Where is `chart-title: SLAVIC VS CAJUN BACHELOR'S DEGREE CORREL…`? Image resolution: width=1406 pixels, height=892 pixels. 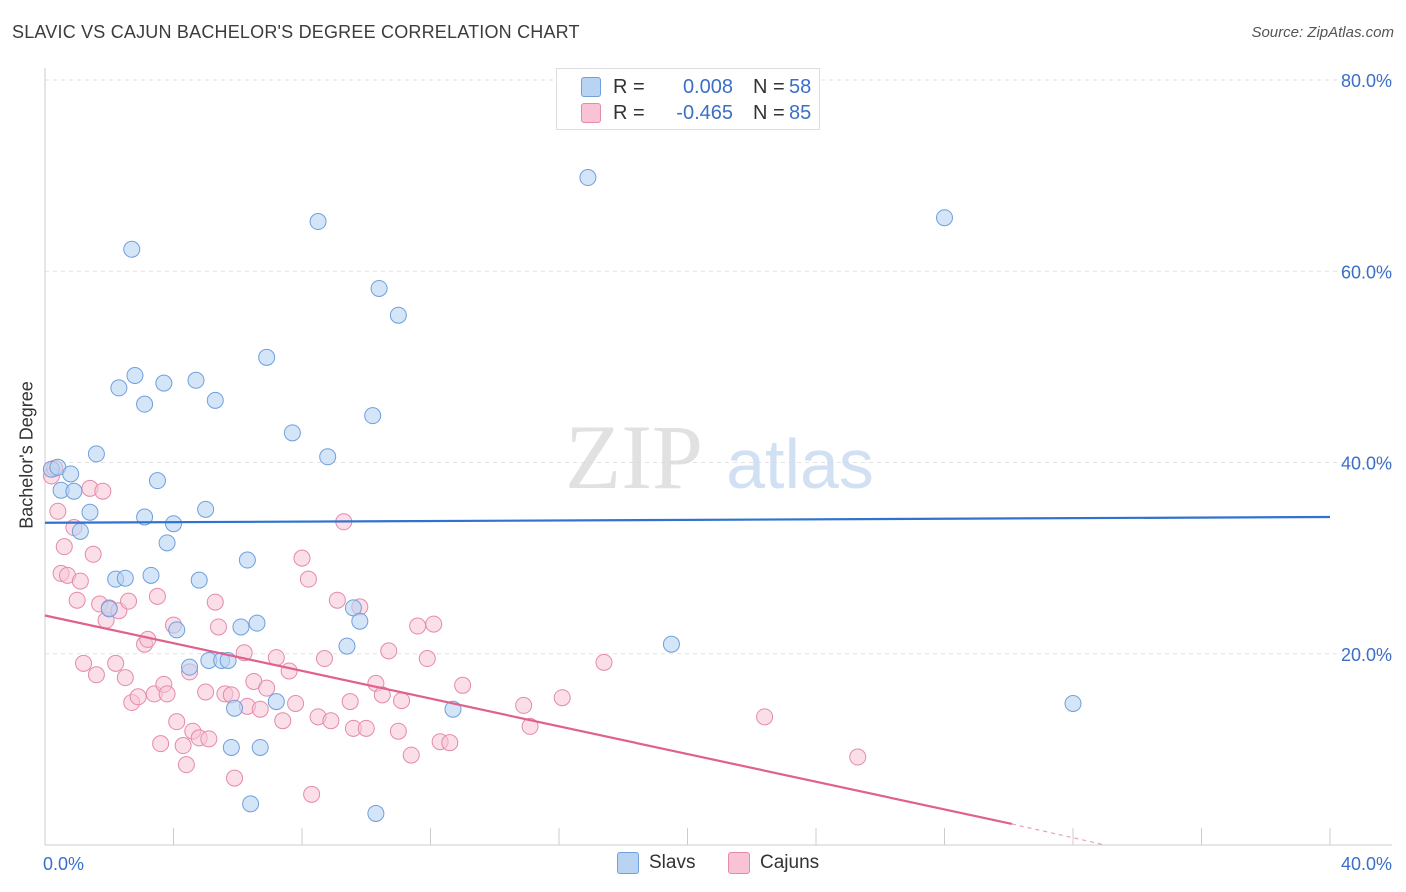 chart-title: SLAVIC VS CAJUN BACHELOR'S DEGREE CORREL… is located at coordinates (296, 32).